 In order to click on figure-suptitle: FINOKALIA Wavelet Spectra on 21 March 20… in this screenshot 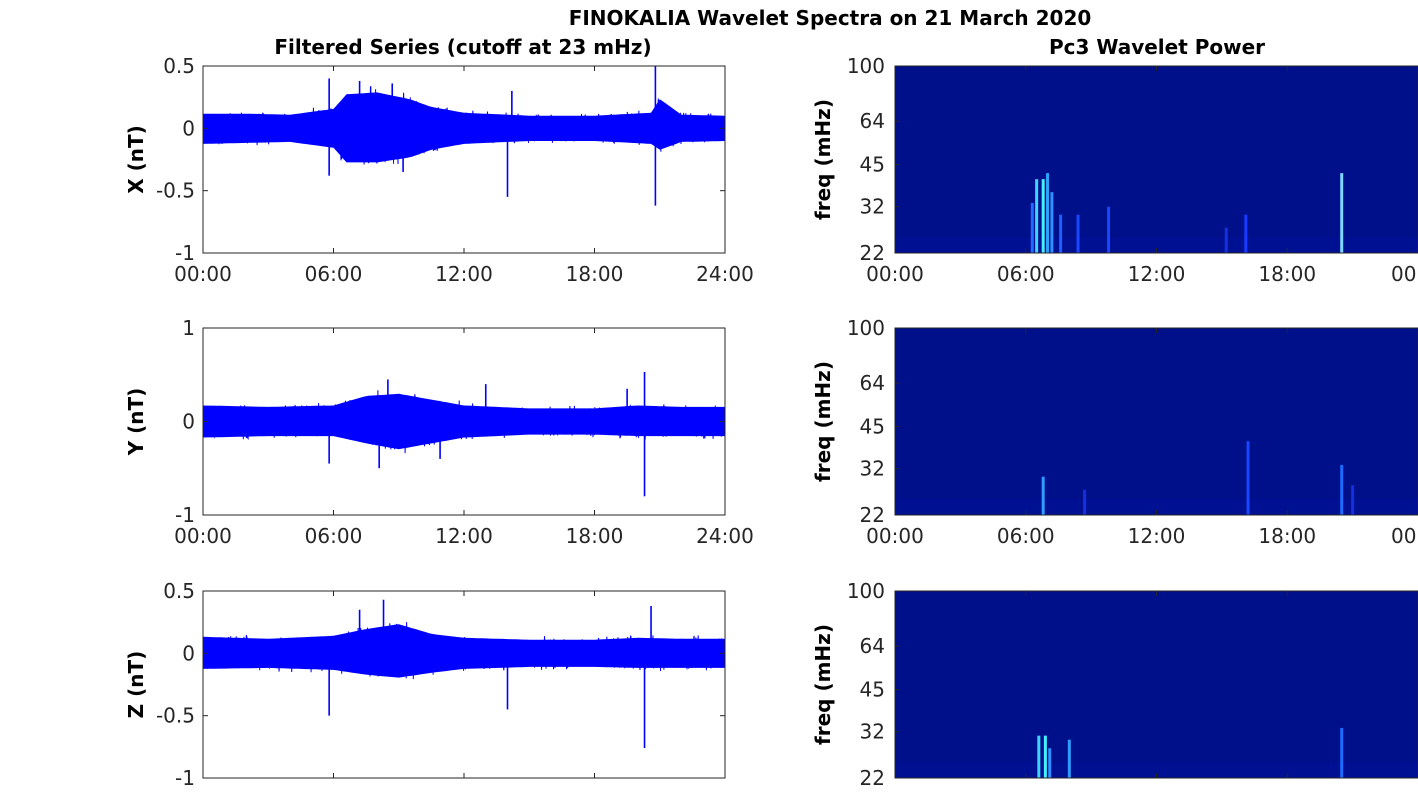, I will do `click(830, 18)`.